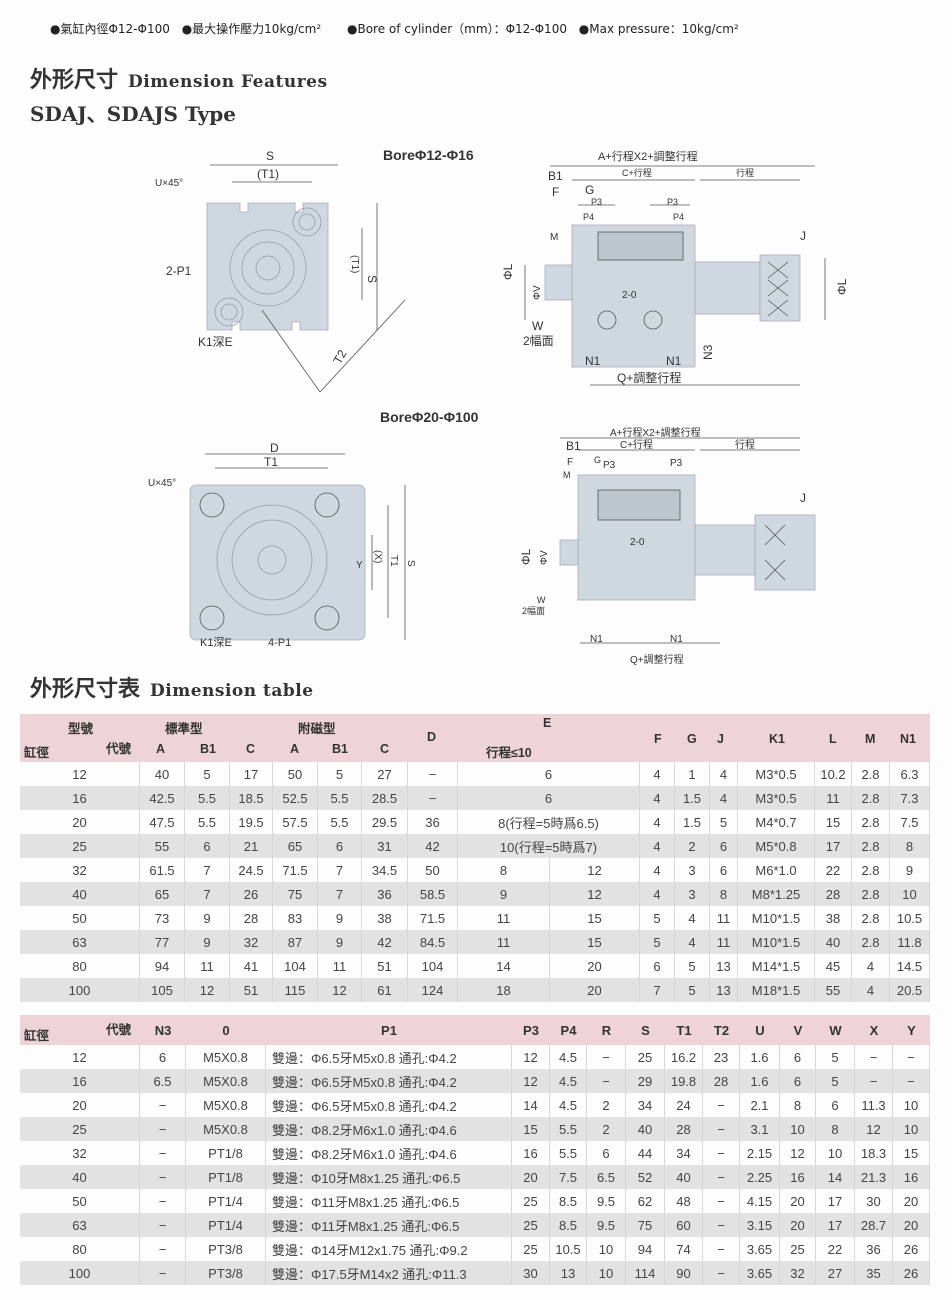  What do you see at coordinates (297, 547) in the screenshot?
I see `front-view-large` at bounding box center [297, 547].